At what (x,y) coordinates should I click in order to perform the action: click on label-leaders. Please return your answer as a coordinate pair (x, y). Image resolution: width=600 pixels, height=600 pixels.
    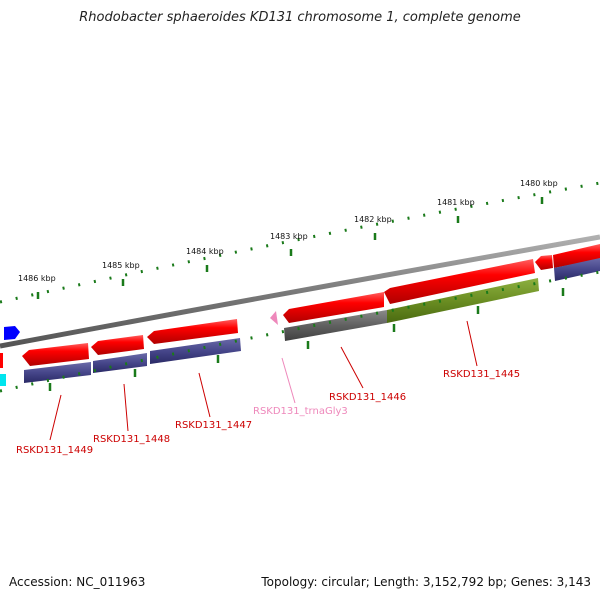
    Looking at the image, I should click on (263, 380).